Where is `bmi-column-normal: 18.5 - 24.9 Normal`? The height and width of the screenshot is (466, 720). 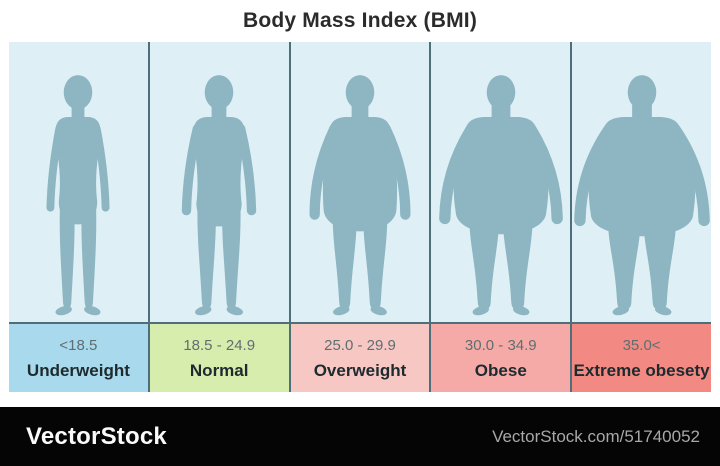
bmi-column-normal: 18.5 - 24.9 Normal is located at coordinates (218, 217).